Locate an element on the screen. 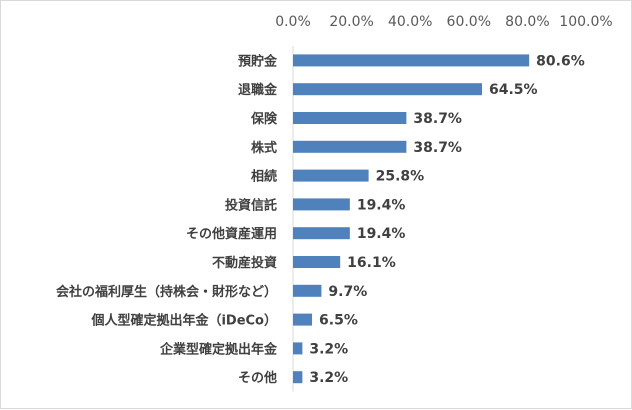 This screenshot has width=632, height=410. x-tick-label: 0.0% is located at coordinates (293, 22).